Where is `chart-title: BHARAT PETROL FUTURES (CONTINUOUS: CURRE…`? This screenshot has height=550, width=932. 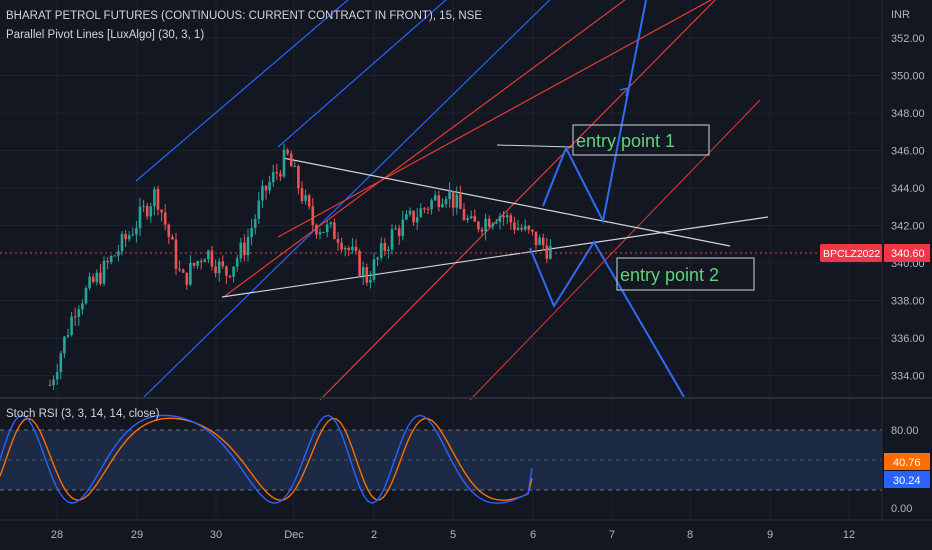
chart-title: BHARAT PETROL FUTURES (CONTINUOUS: CURRE… is located at coordinates (244, 16).